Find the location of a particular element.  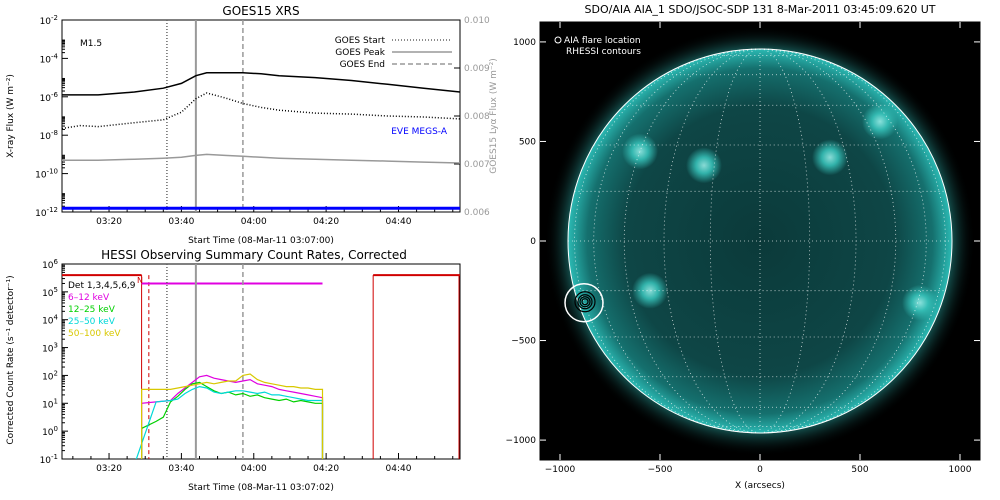

aia-legend-circle-icon is located at coordinates (558, 40).